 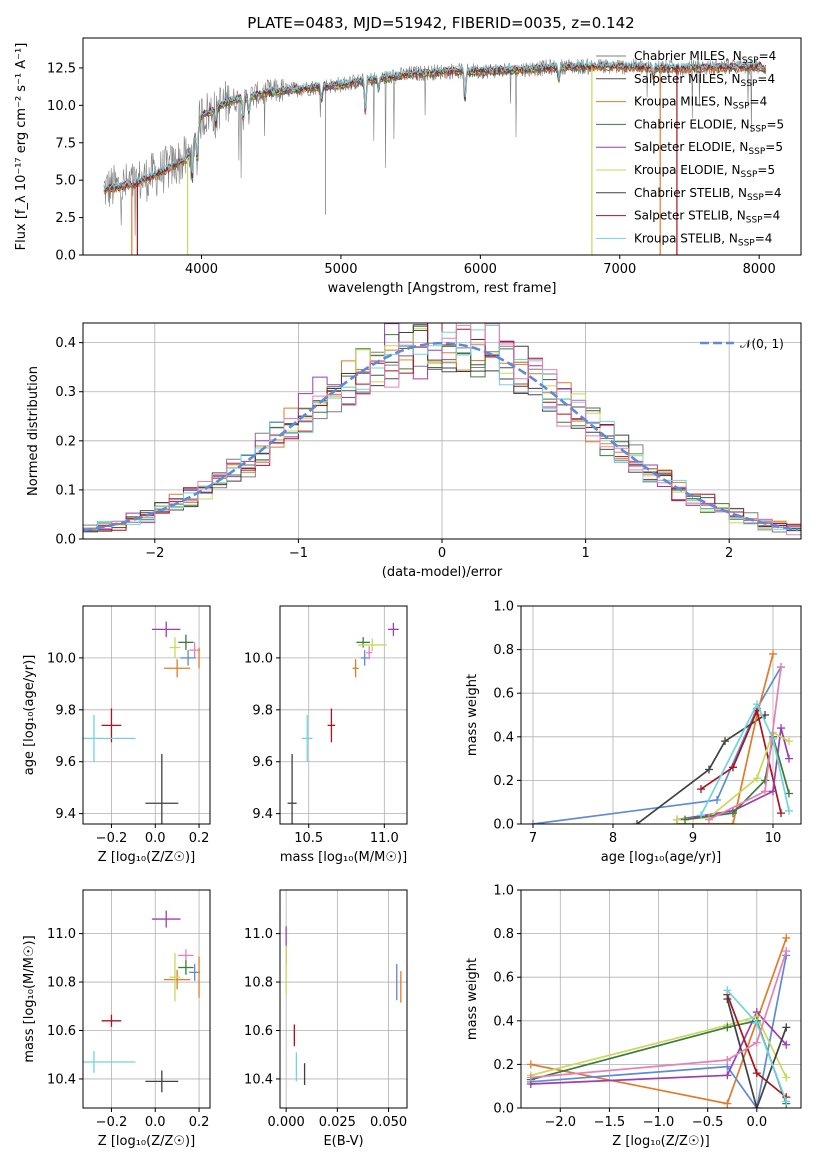 What do you see at coordinates (745, 759) in the screenshot?
I see `massweight-line-kroupa_stelib` at bounding box center [745, 759].